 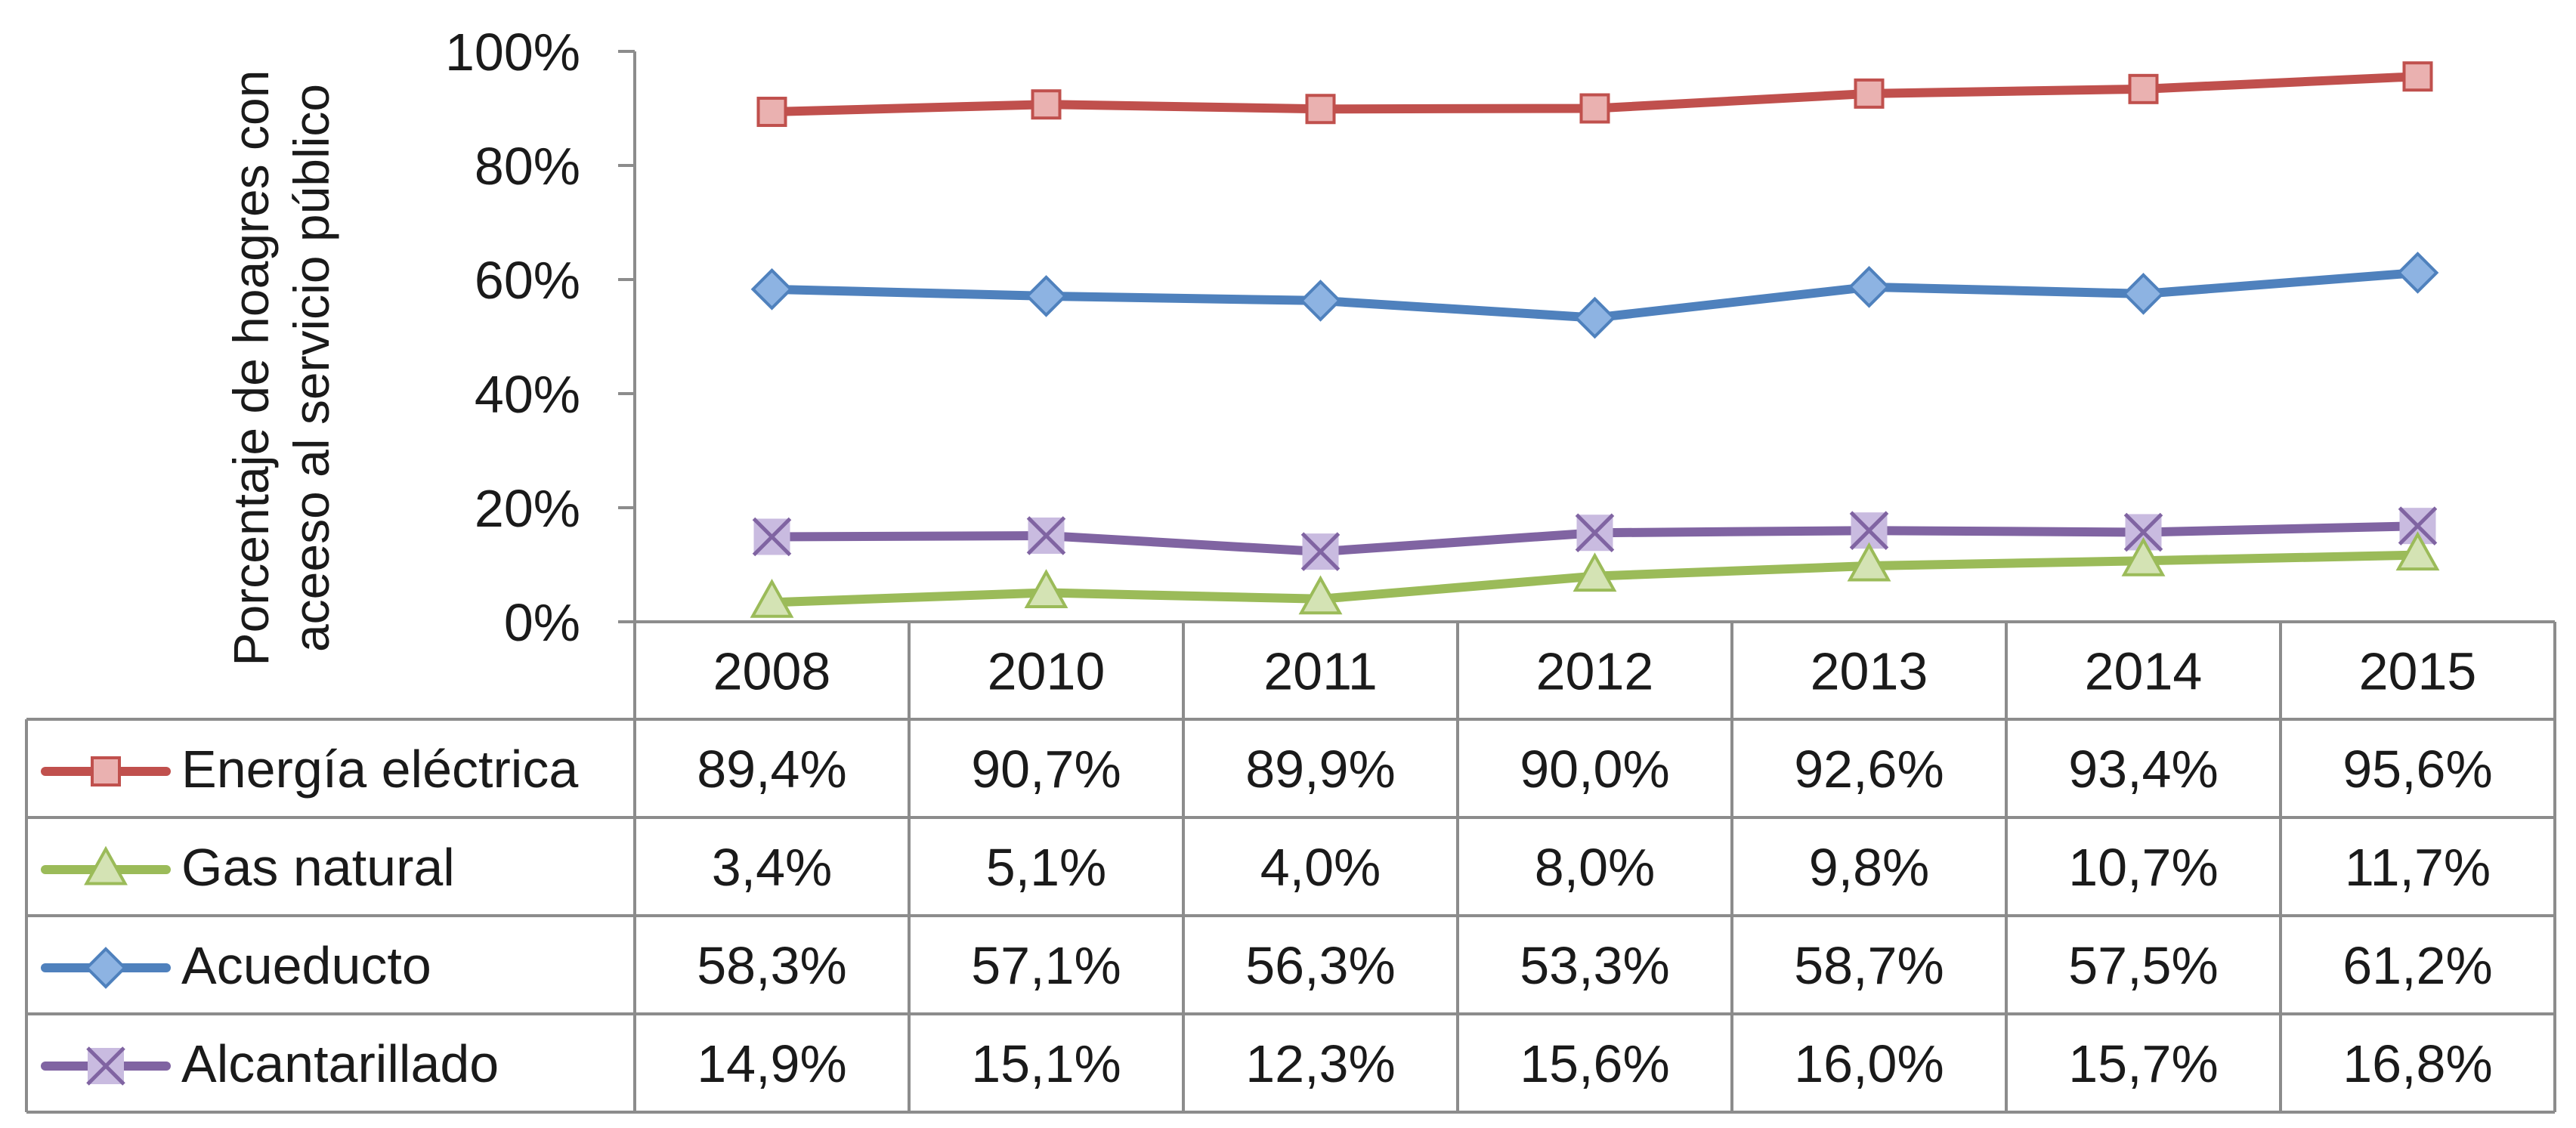 I want to click on table-value: 61,2%, so click(x=2417, y=965).